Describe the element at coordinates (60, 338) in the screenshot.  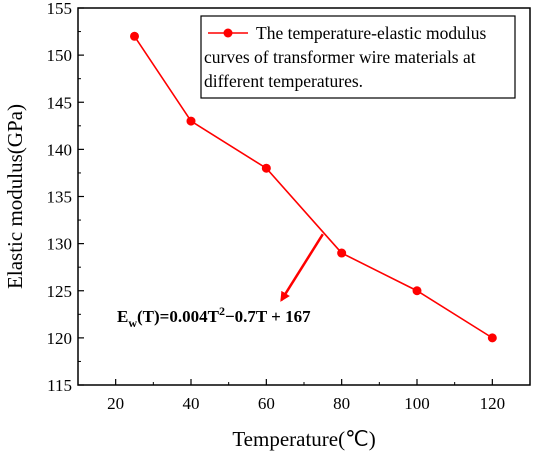
I see `y-tick-label: 120` at that location.